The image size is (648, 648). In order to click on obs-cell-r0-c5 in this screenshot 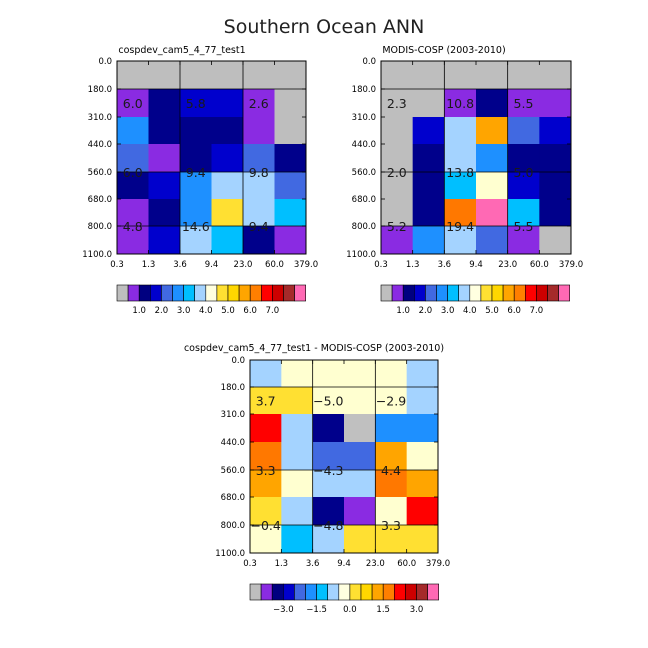, I will do `click(555, 75)`.